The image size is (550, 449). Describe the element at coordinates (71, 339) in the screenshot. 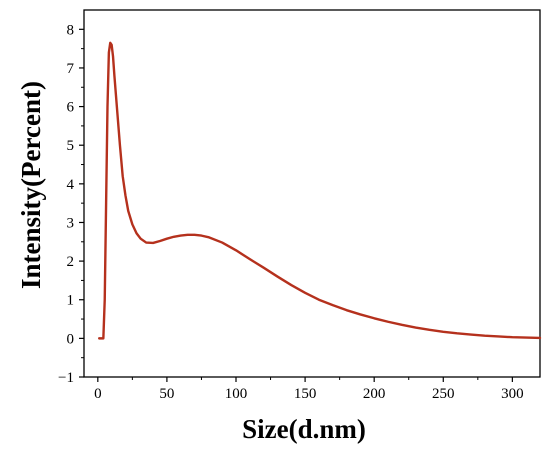

I see `y-tick-label: 0` at that location.